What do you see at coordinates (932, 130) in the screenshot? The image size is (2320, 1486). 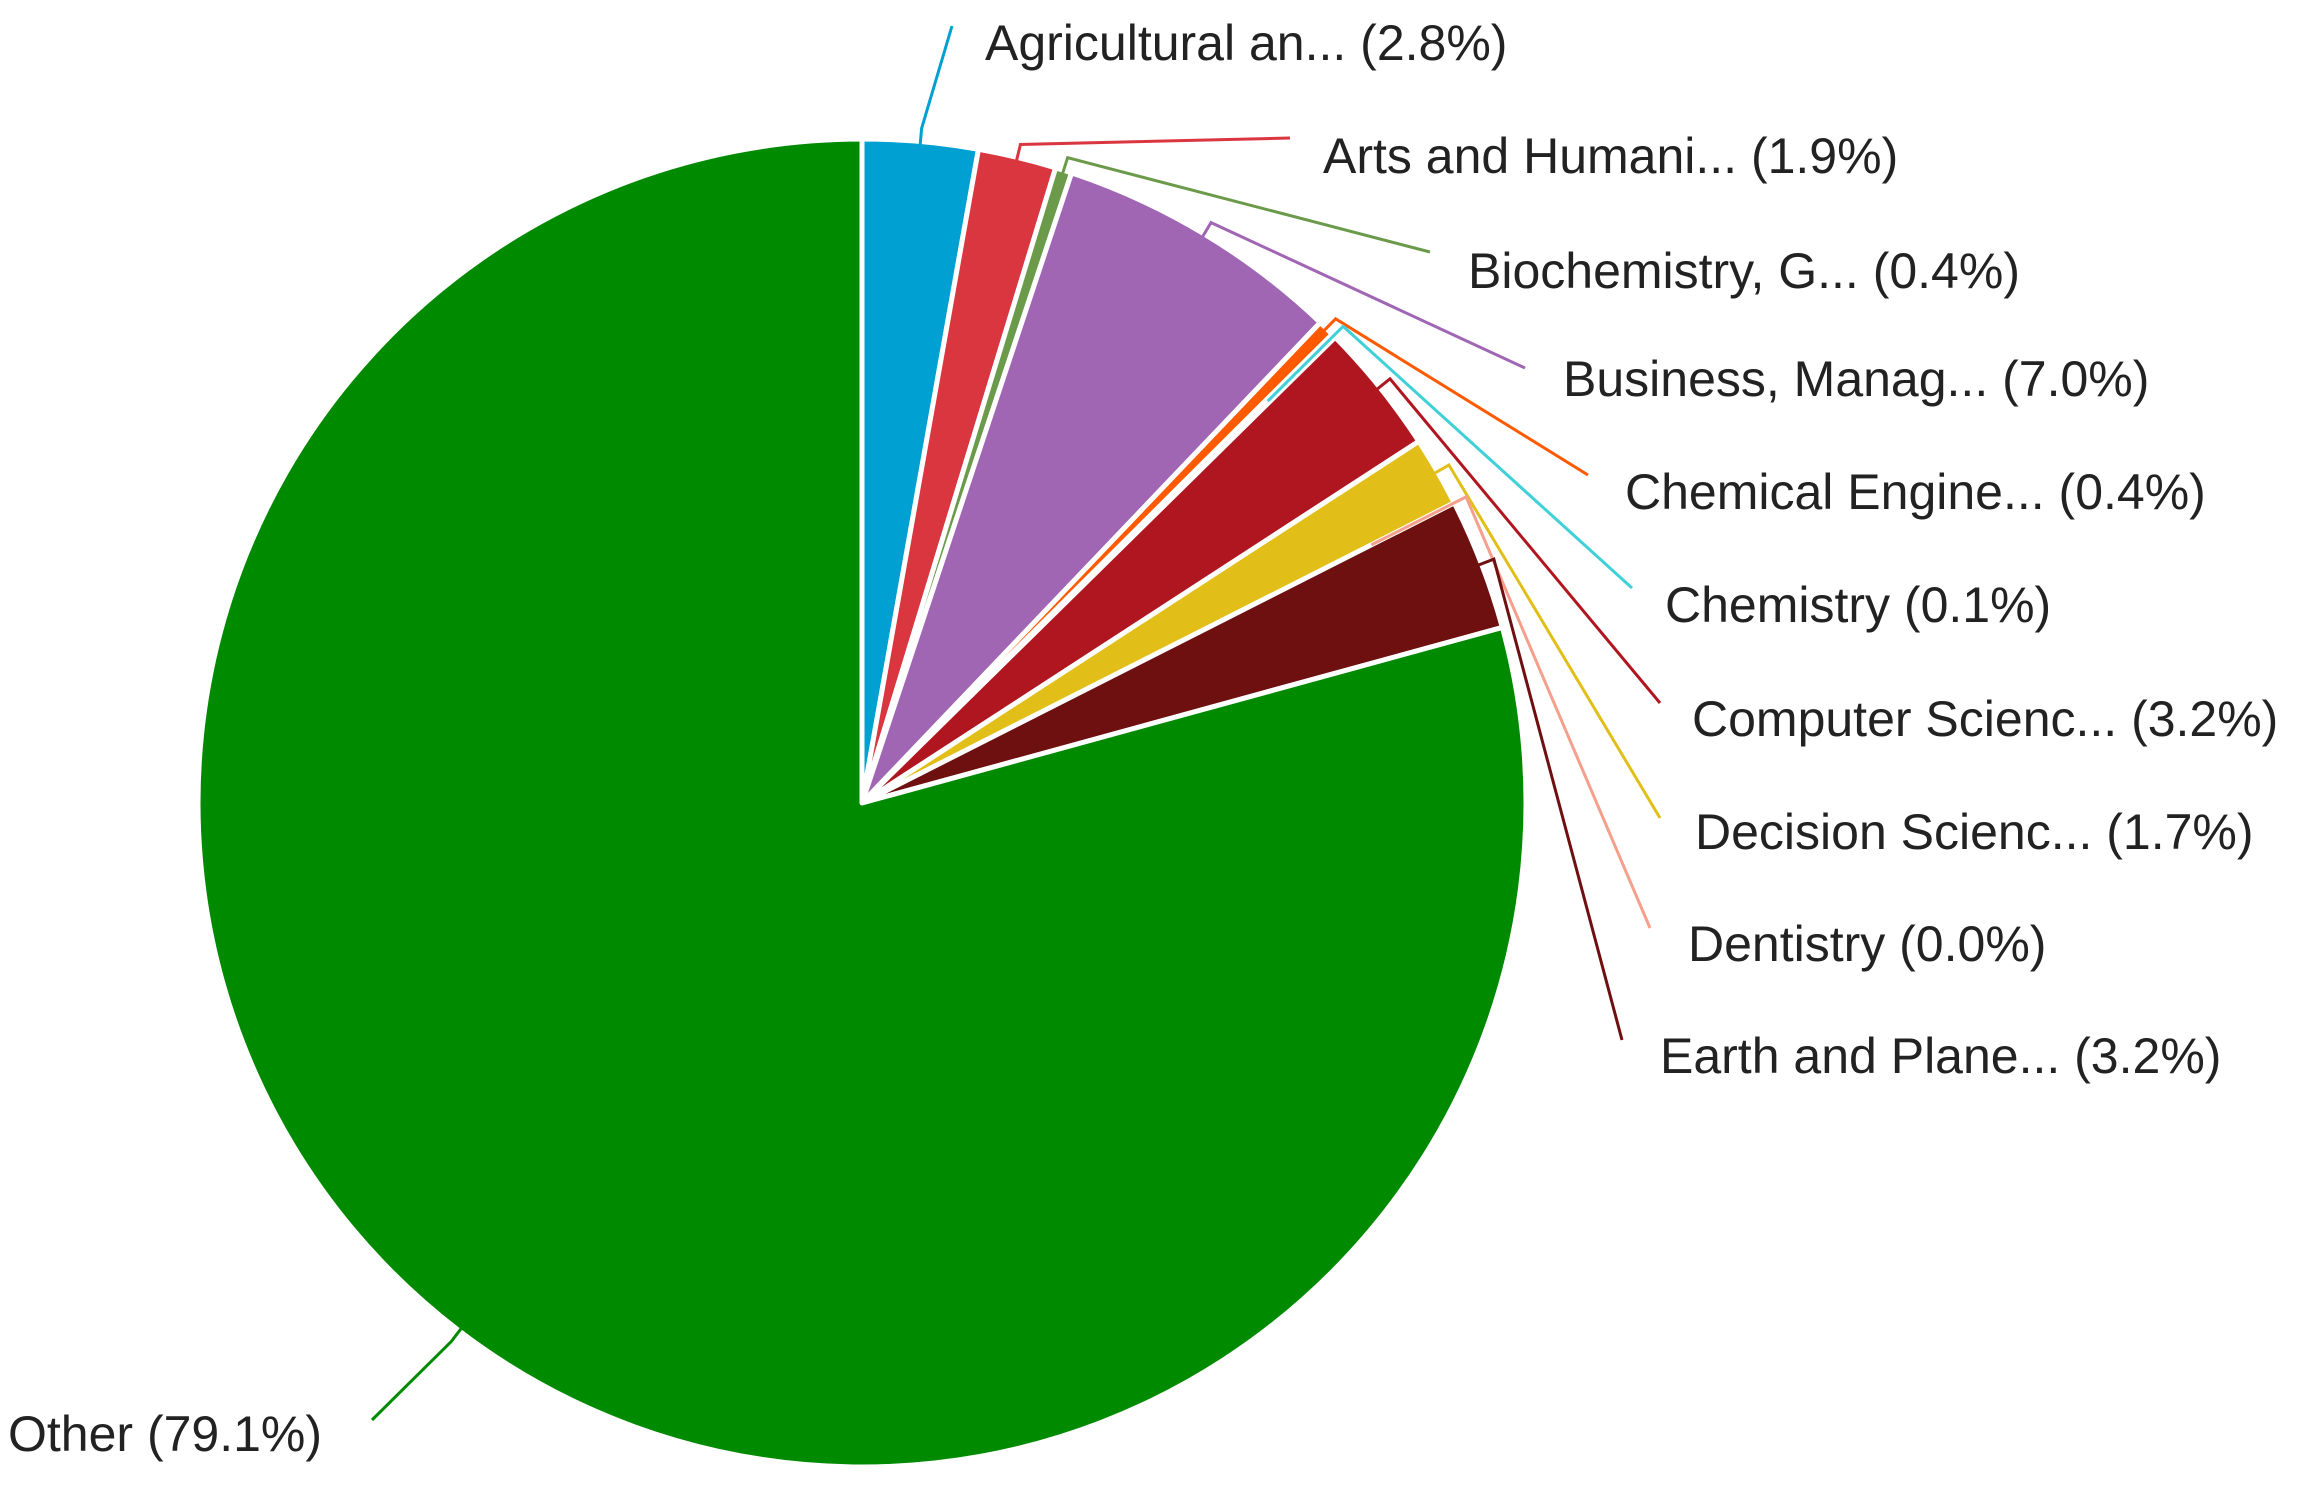 I see `leader-line-agricultural-an` at bounding box center [932, 130].